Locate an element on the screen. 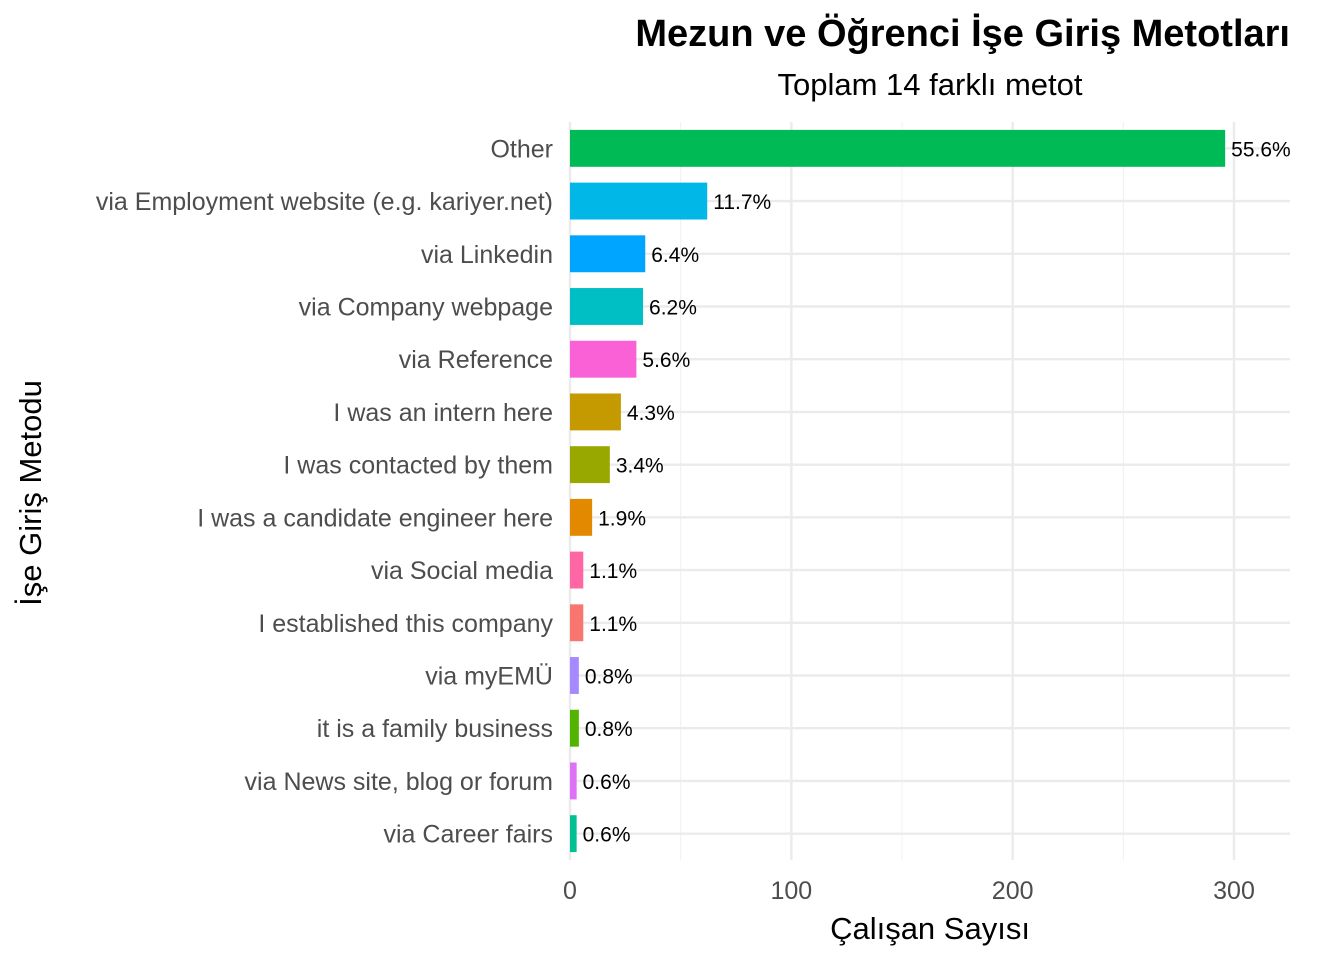 This screenshot has height=960, width=1344. y-axis-title: İşe Giriş Metodu is located at coordinates (30, 493).